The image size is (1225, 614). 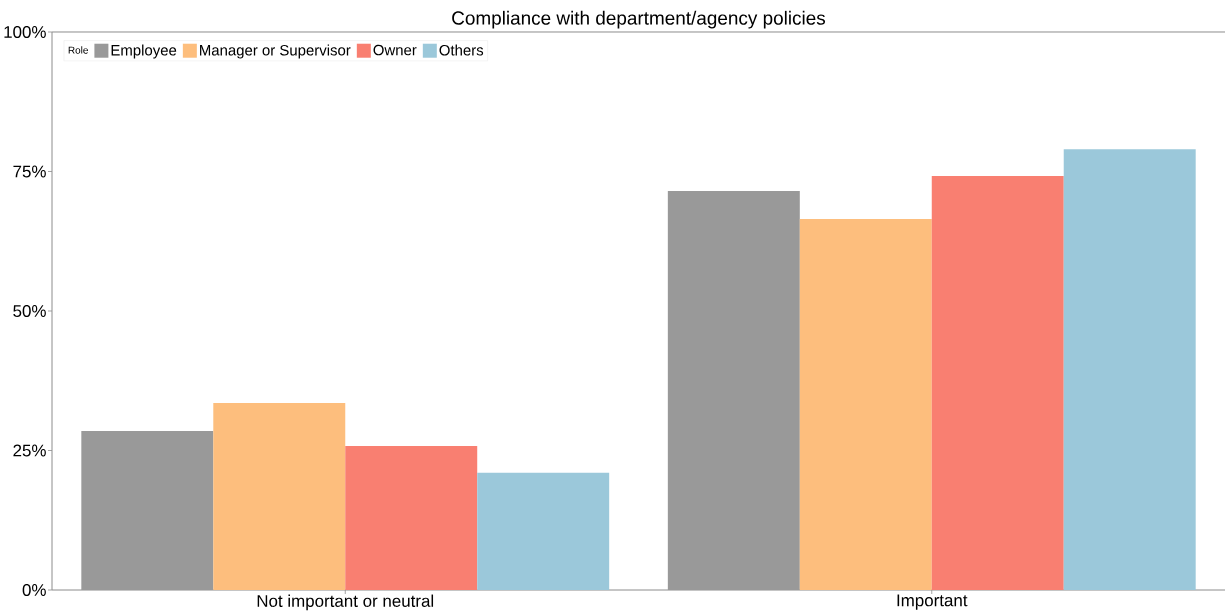 I want to click on legend-label: Employee, so click(x=144, y=51).